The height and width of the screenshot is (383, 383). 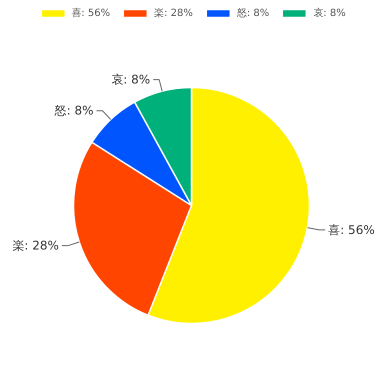 I want to click on legend-label: 楽: 28%, so click(x=173, y=13).